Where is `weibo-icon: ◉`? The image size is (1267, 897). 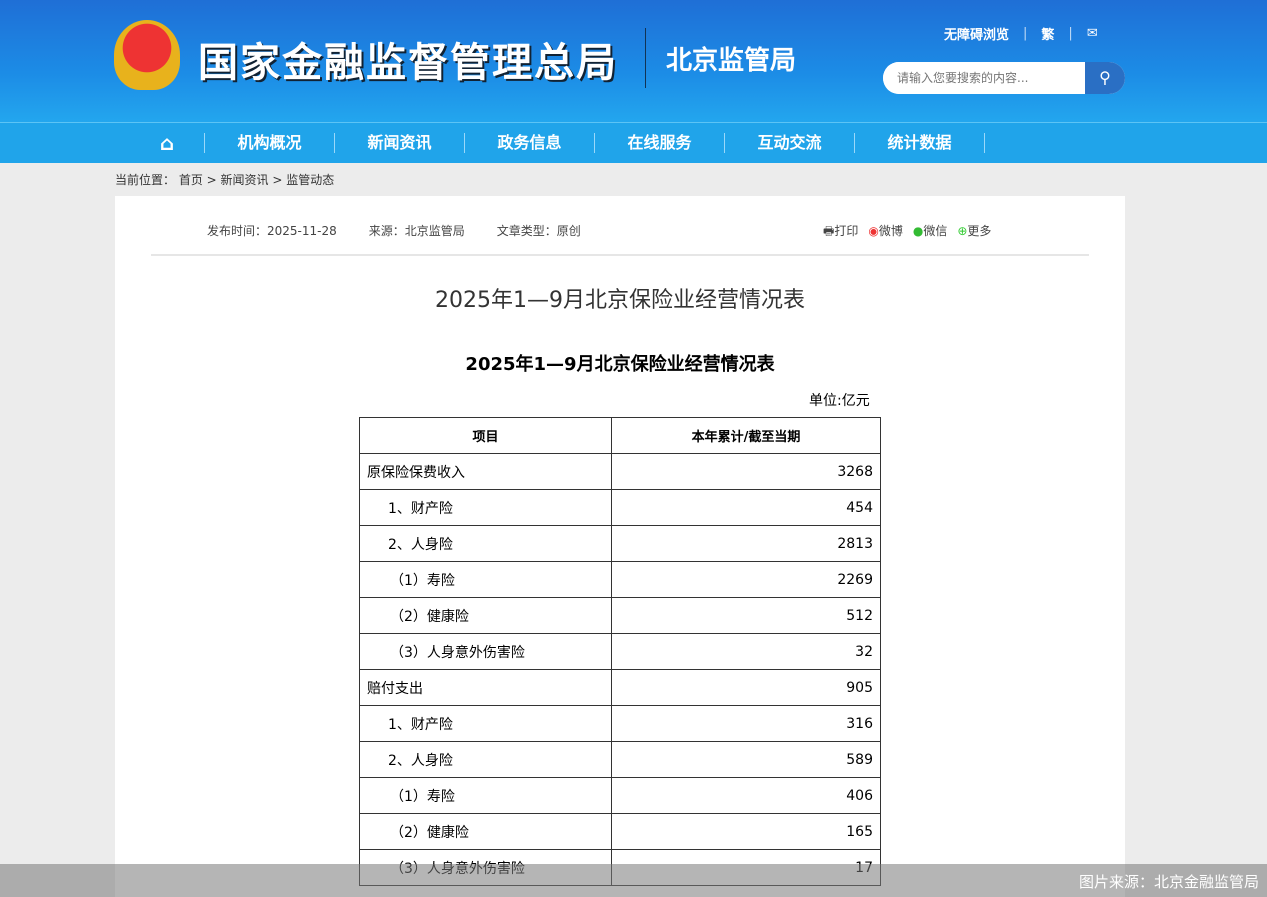 weibo-icon: ◉ is located at coordinates (873, 231).